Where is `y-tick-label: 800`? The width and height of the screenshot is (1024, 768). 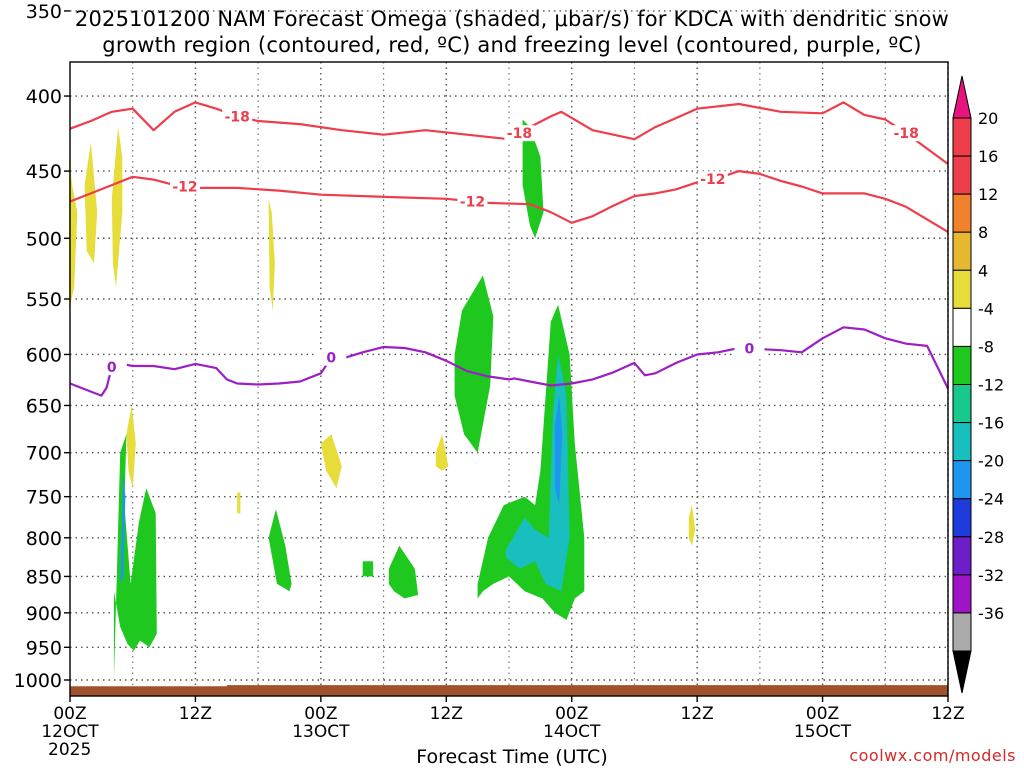
y-tick-label: 800 is located at coordinates (44, 539).